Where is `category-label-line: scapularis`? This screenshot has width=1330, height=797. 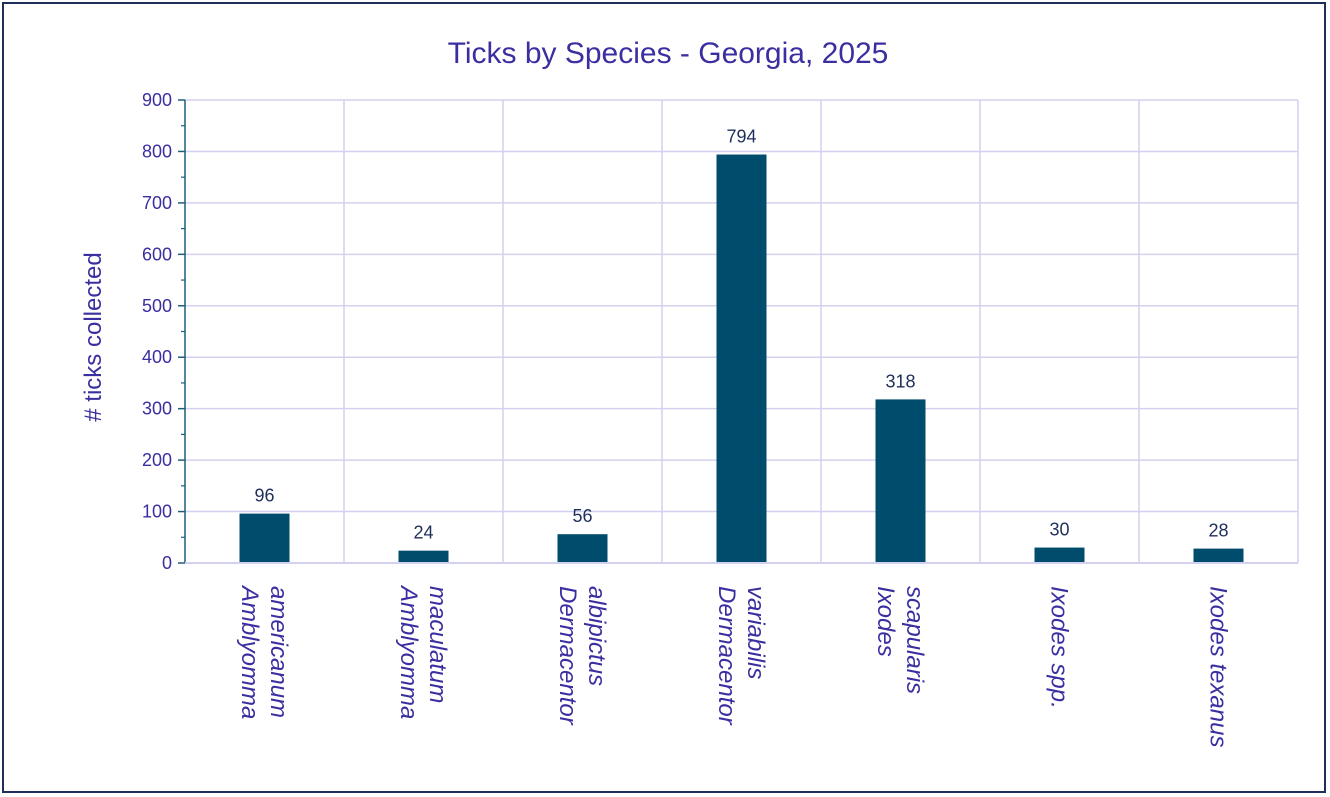
category-label-line: scapularis is located at coordinates (914, 640).